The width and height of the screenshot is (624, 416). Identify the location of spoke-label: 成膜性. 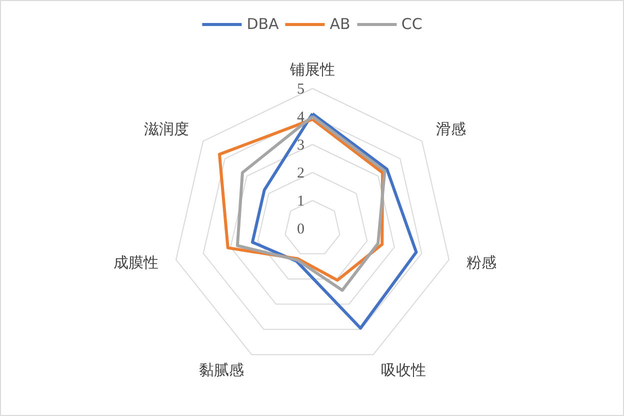
(135, 263).